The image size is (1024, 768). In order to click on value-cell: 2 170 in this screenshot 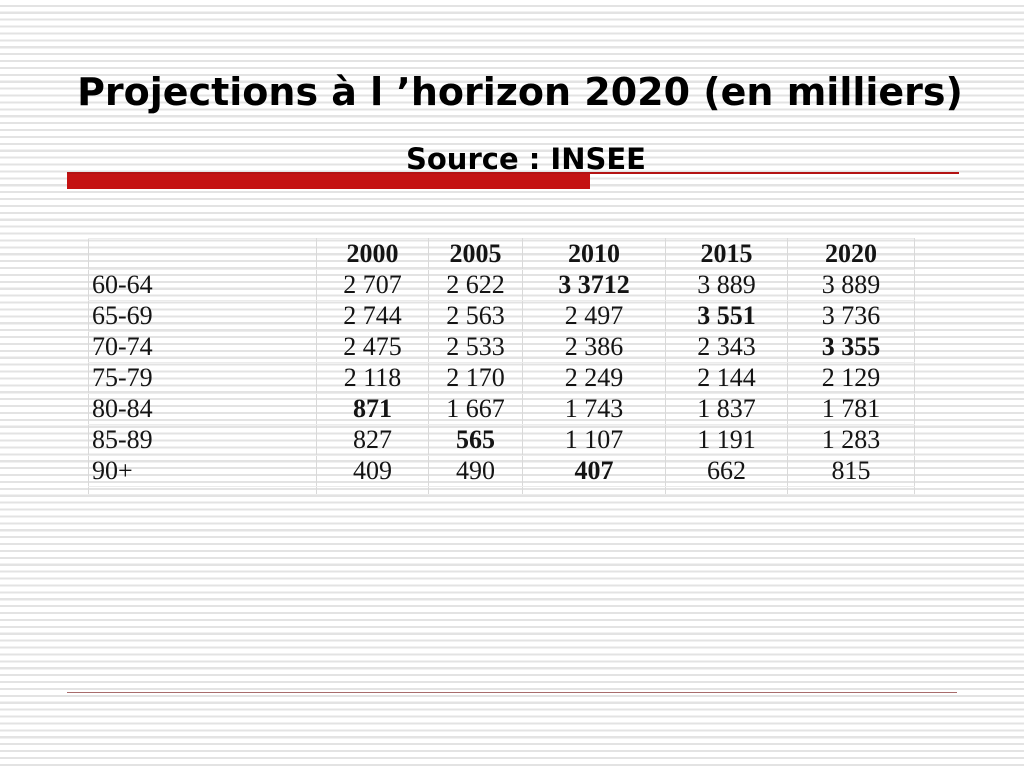, I will do `click(475, 378)`.